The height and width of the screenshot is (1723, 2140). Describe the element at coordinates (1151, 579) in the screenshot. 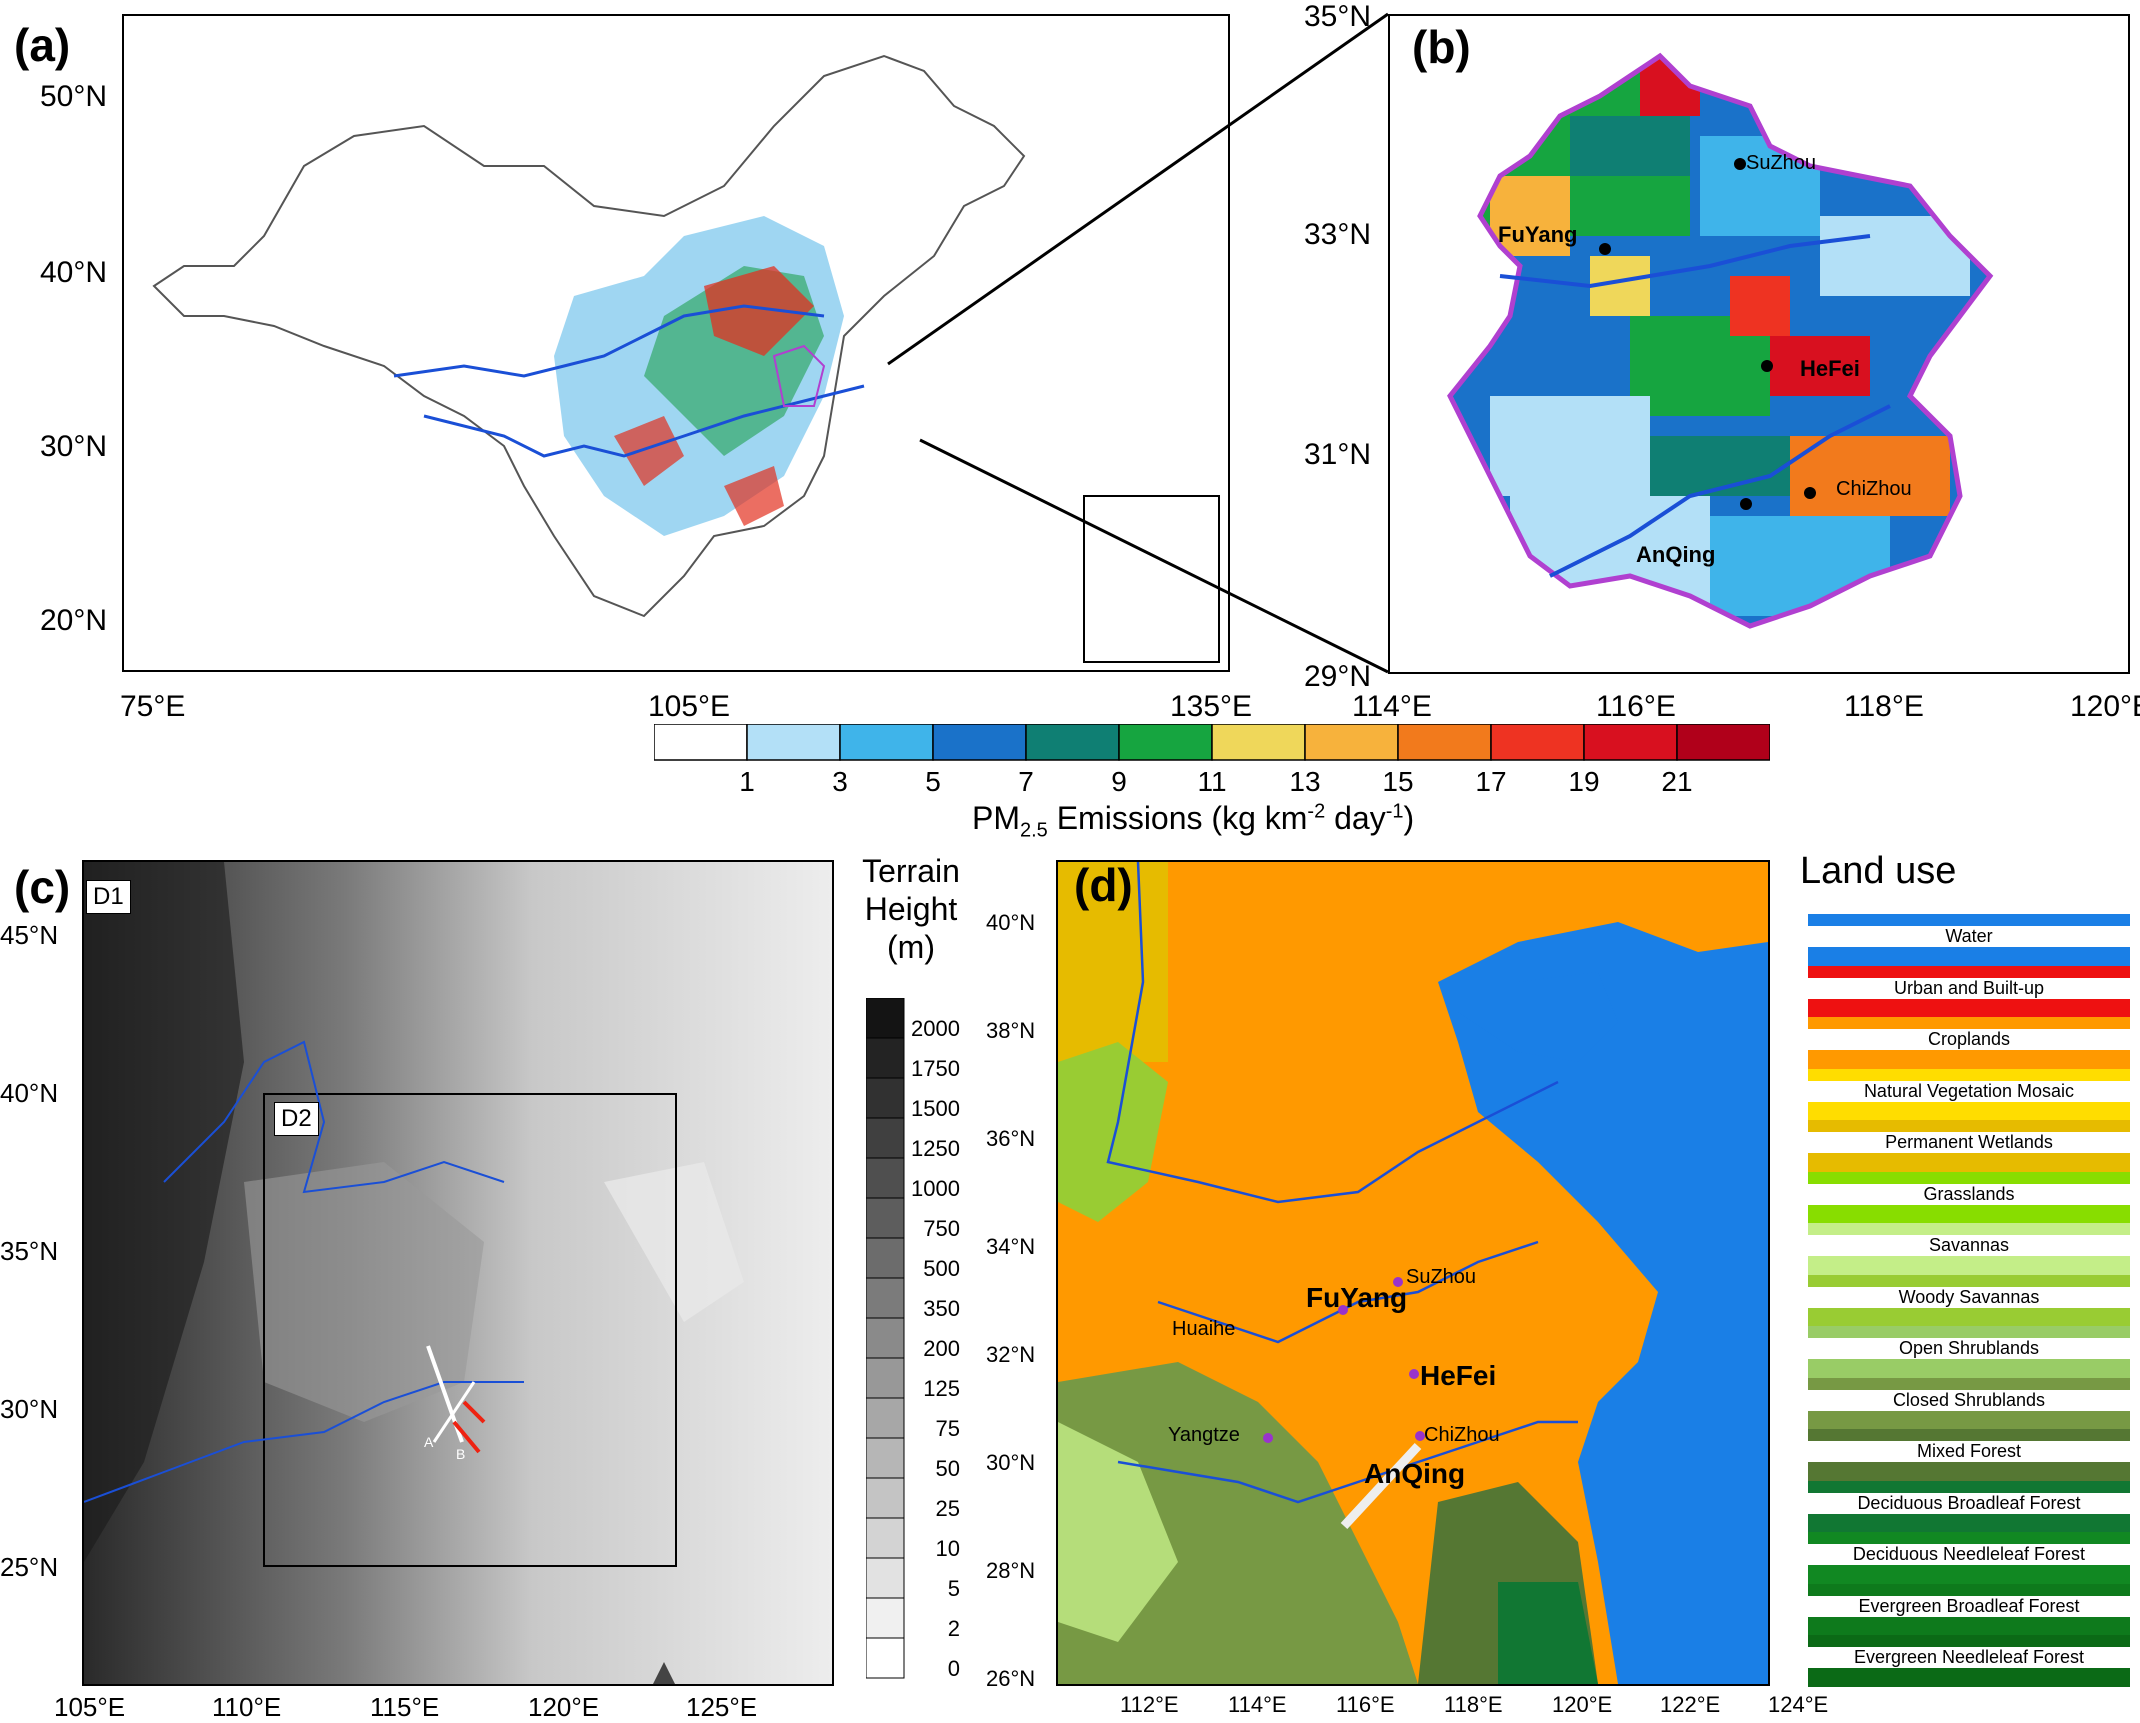

I see `south-china-sea-inset` at that location.